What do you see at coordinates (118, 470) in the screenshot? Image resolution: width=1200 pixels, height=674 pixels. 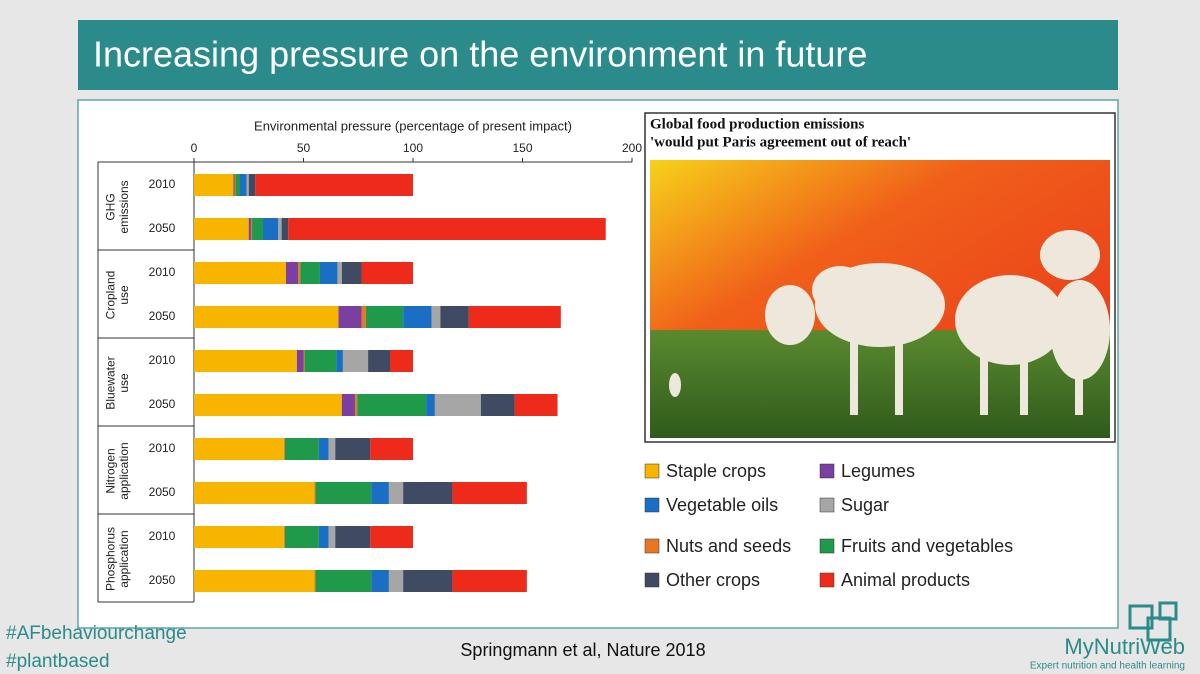 I see `group-label: Nitrogenapplication` at bounding box center [118, 470].